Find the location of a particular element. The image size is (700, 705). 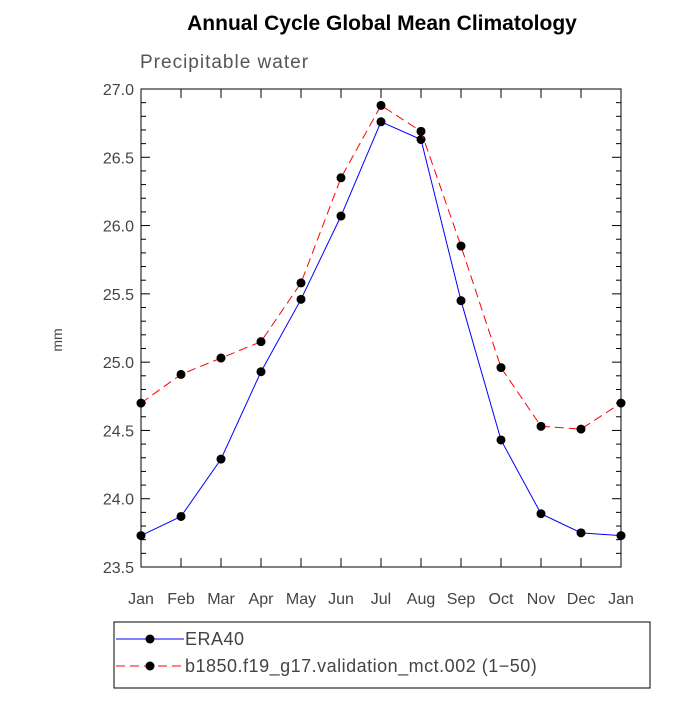

x-tick-label: May is located at coordinates (301, 599).